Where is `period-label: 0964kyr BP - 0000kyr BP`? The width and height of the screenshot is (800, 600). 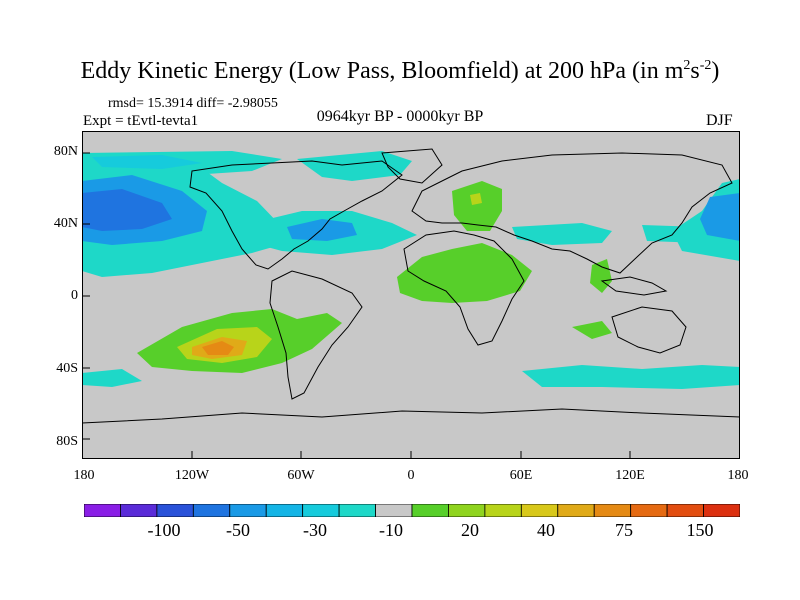
period-label: 0964kyr BP - 0000kyr BP is located at coordinates (400, 116).